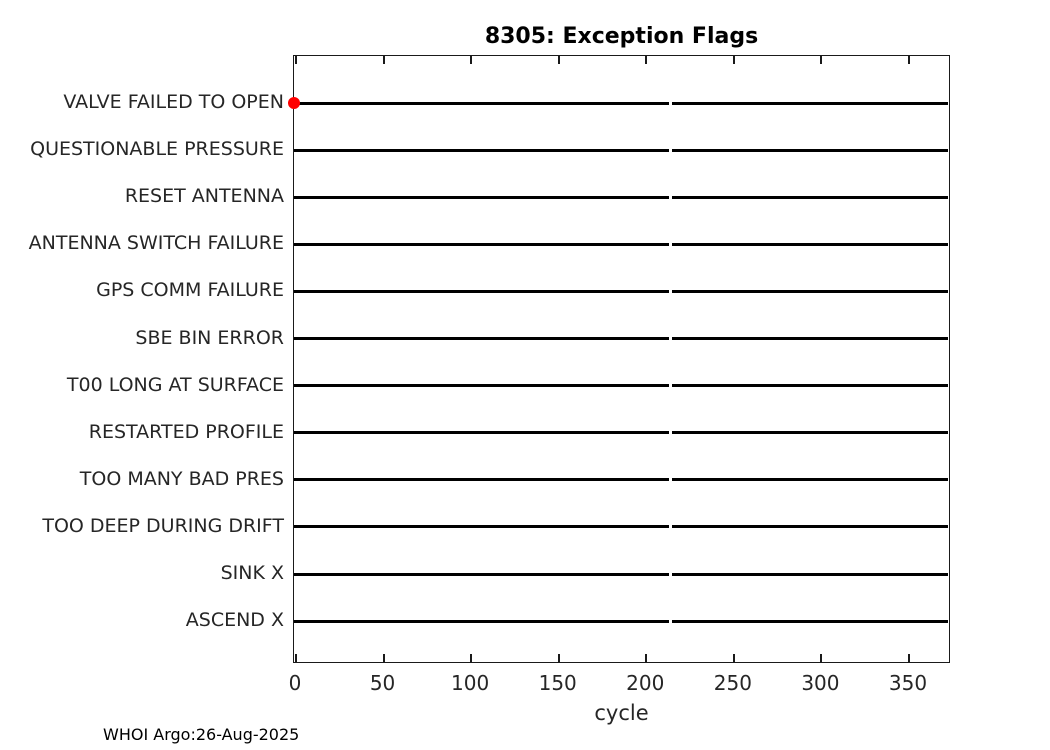 The image size is (1050, 750). I want to click on y-category-label: QUESTIONABLE PRESSURE, so click(157, 149).